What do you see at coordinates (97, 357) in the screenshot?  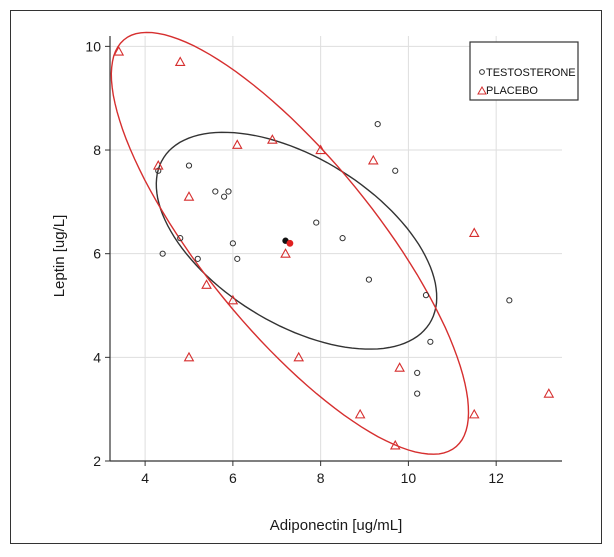 I see `y-tick-label: 4` at bounding box center [97, 357].